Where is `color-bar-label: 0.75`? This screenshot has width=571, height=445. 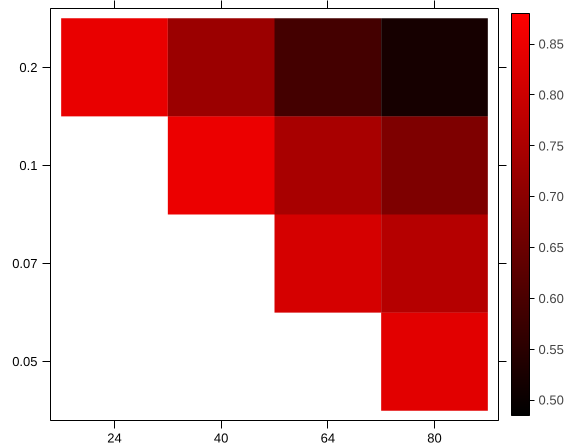 color-bar-label: 0.75 is located at coordinates (551, 146).